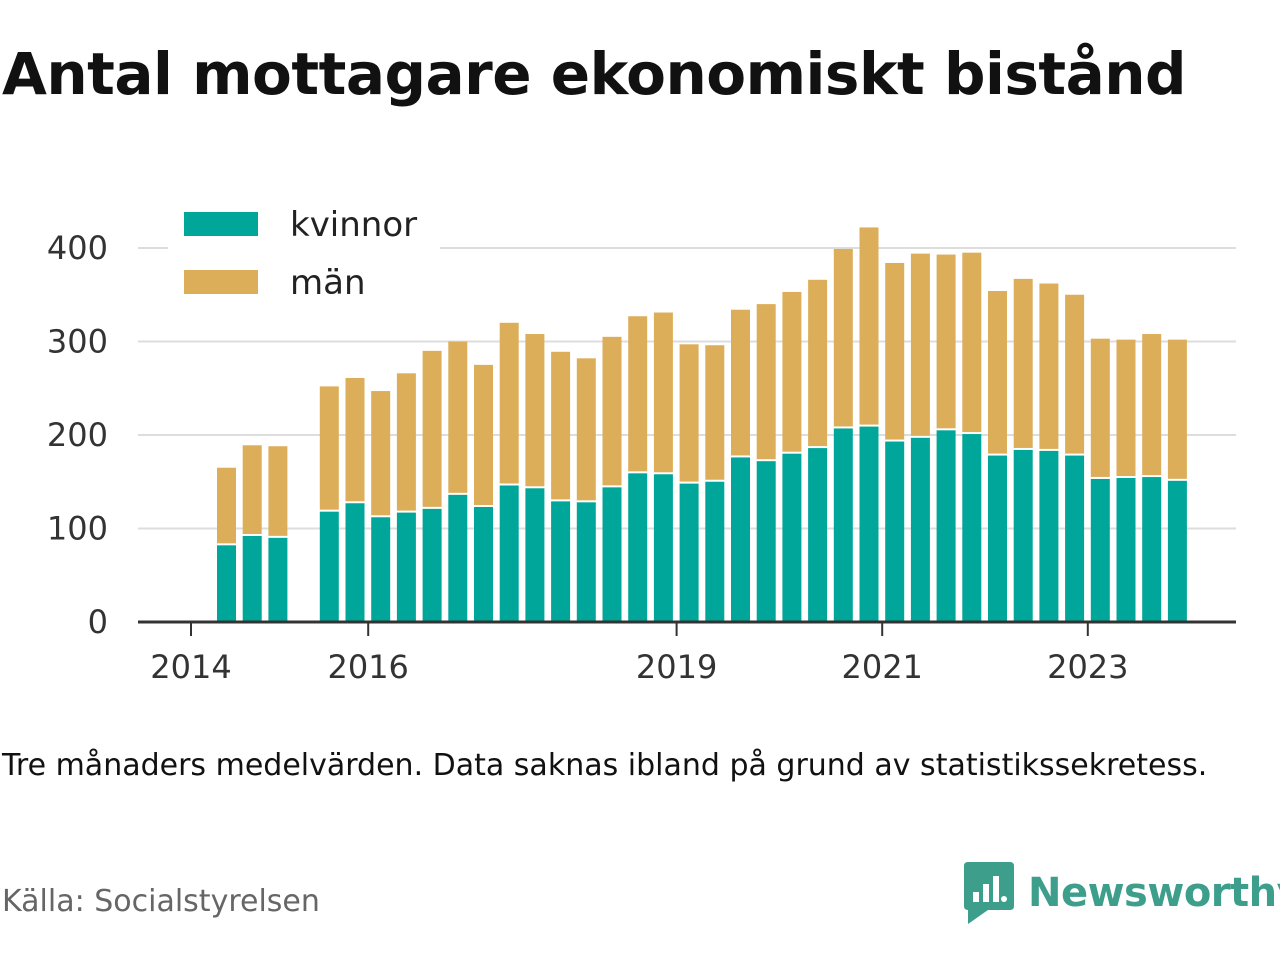 The image size is (1280, 960). I want to click on brand-logo: Newsworthy, so click(1122, 893).